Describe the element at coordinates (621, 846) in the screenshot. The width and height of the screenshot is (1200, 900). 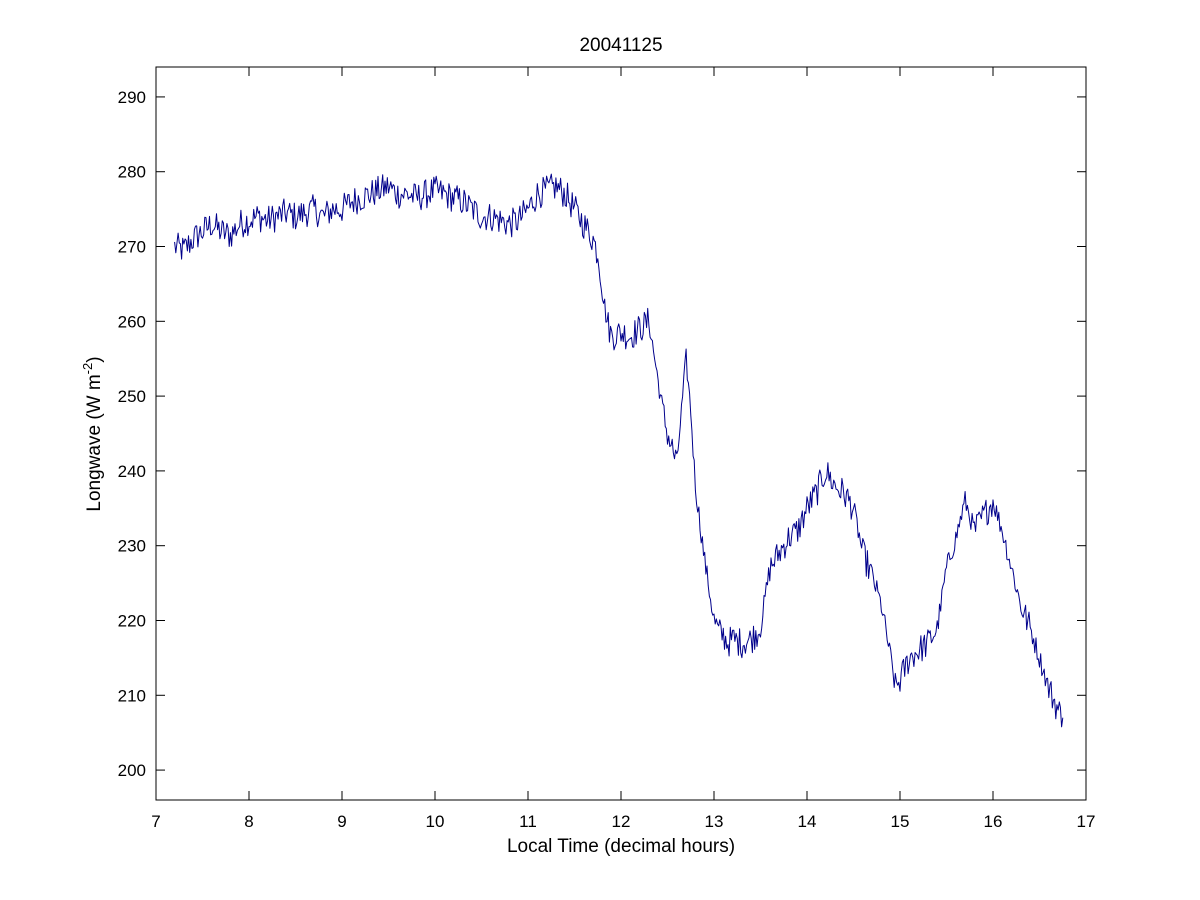
I see `x-axis-title: Local Time (decimal hours)` at that location.